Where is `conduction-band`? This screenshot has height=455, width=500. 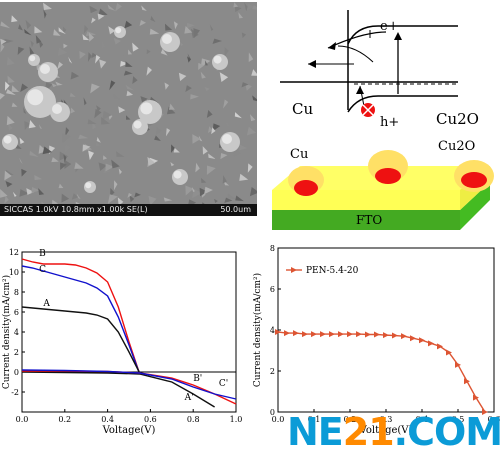 conduction-band is located at coordinates (402, 35).